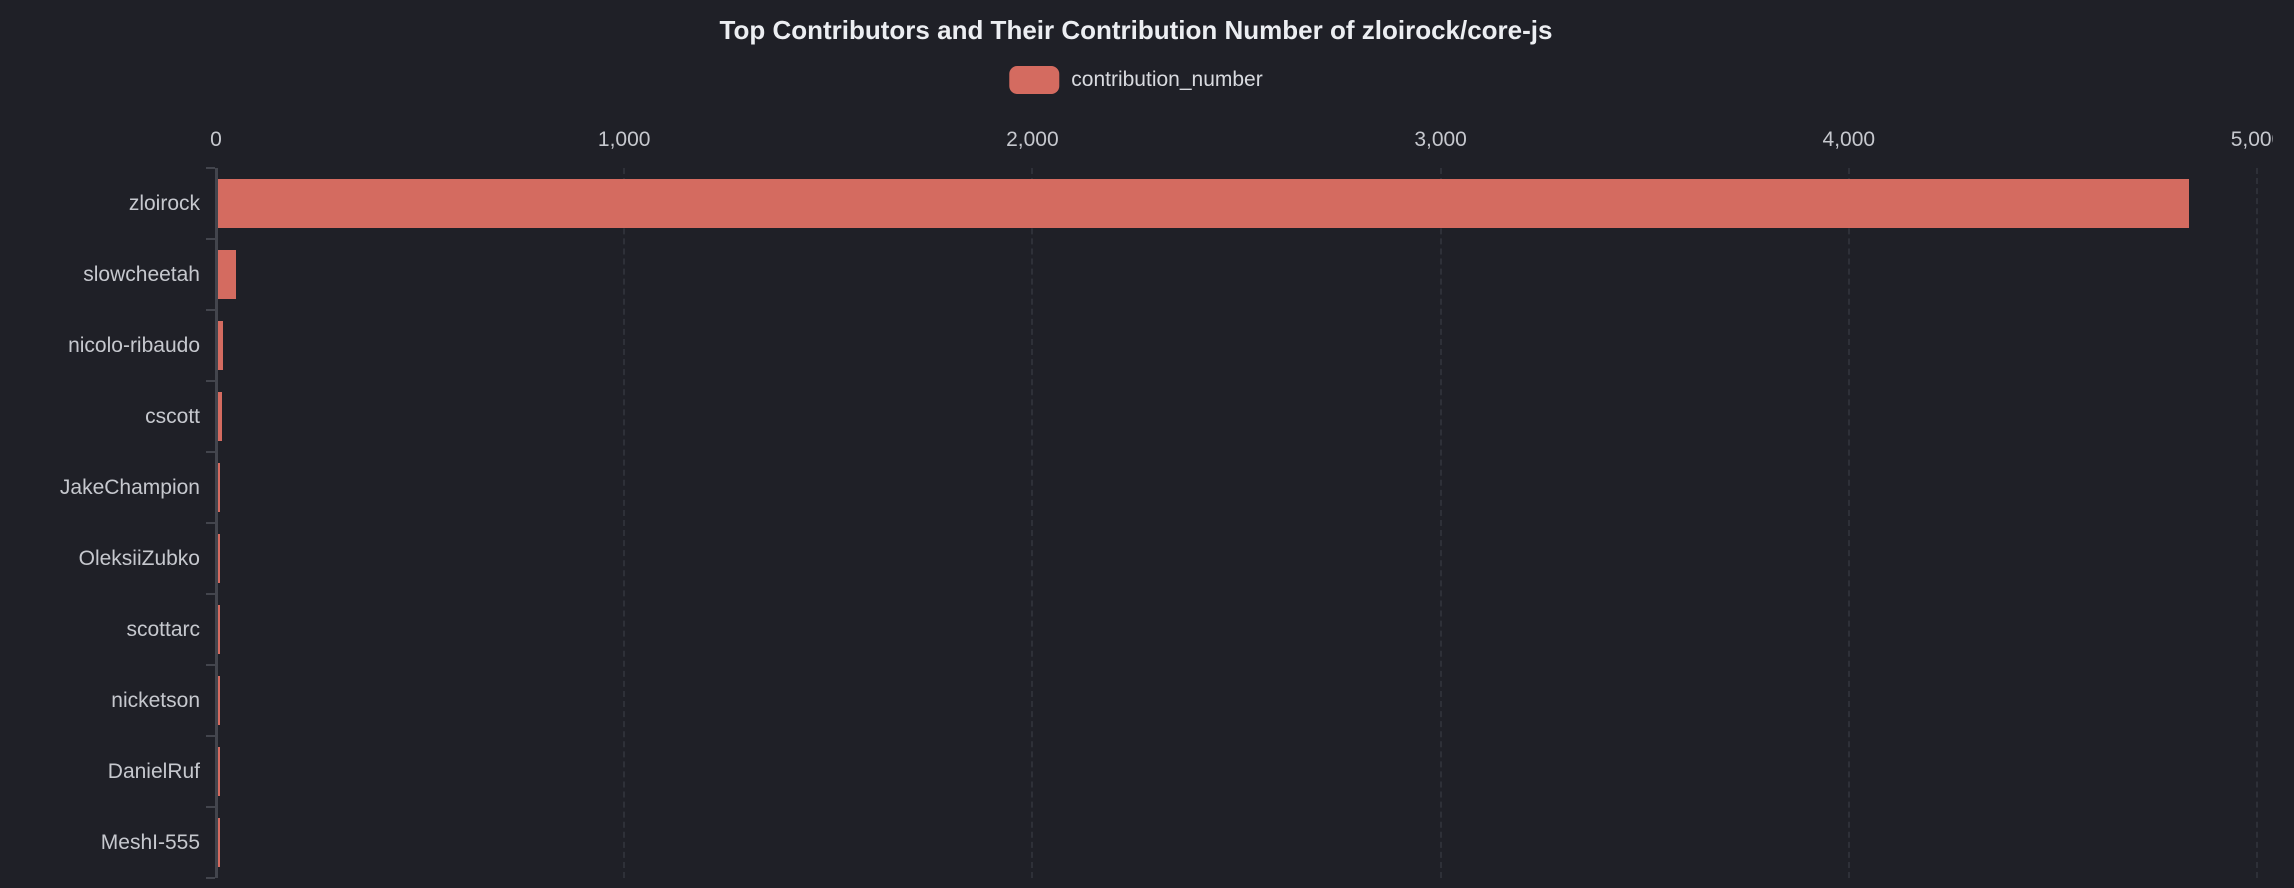  Describe the element at coordinates (1032, 139) in the screenshot. I see `x-axis-tick-label: 2,000` at that location.